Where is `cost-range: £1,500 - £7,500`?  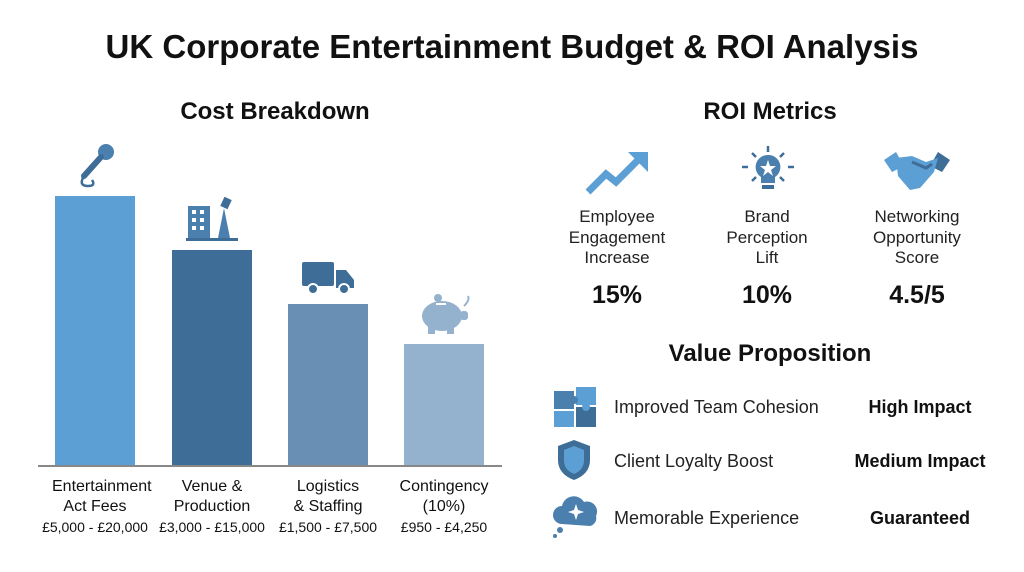
cost-range: £1,500 - £7,500 is located at coordinates (328, 527).